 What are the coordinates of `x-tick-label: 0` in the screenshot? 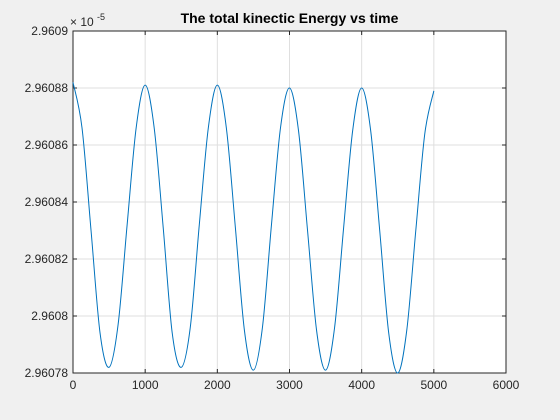 It's located at (73, 385).